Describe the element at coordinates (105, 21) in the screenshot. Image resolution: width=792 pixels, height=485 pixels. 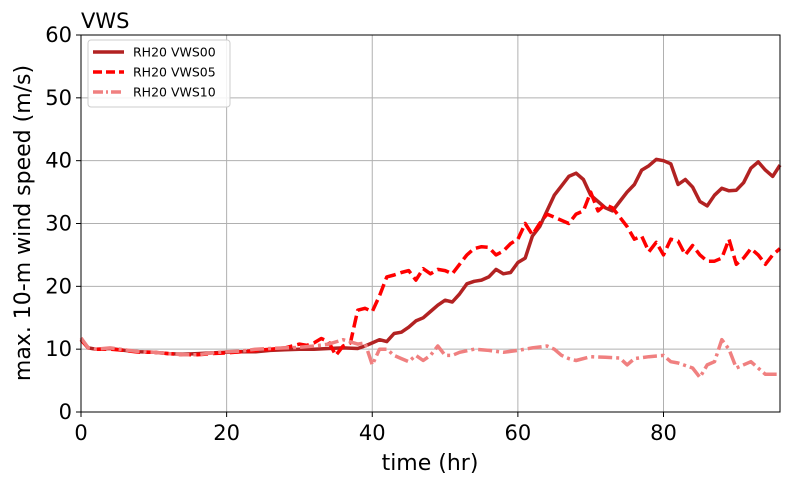
I see `chart-title: VWS` at that location.